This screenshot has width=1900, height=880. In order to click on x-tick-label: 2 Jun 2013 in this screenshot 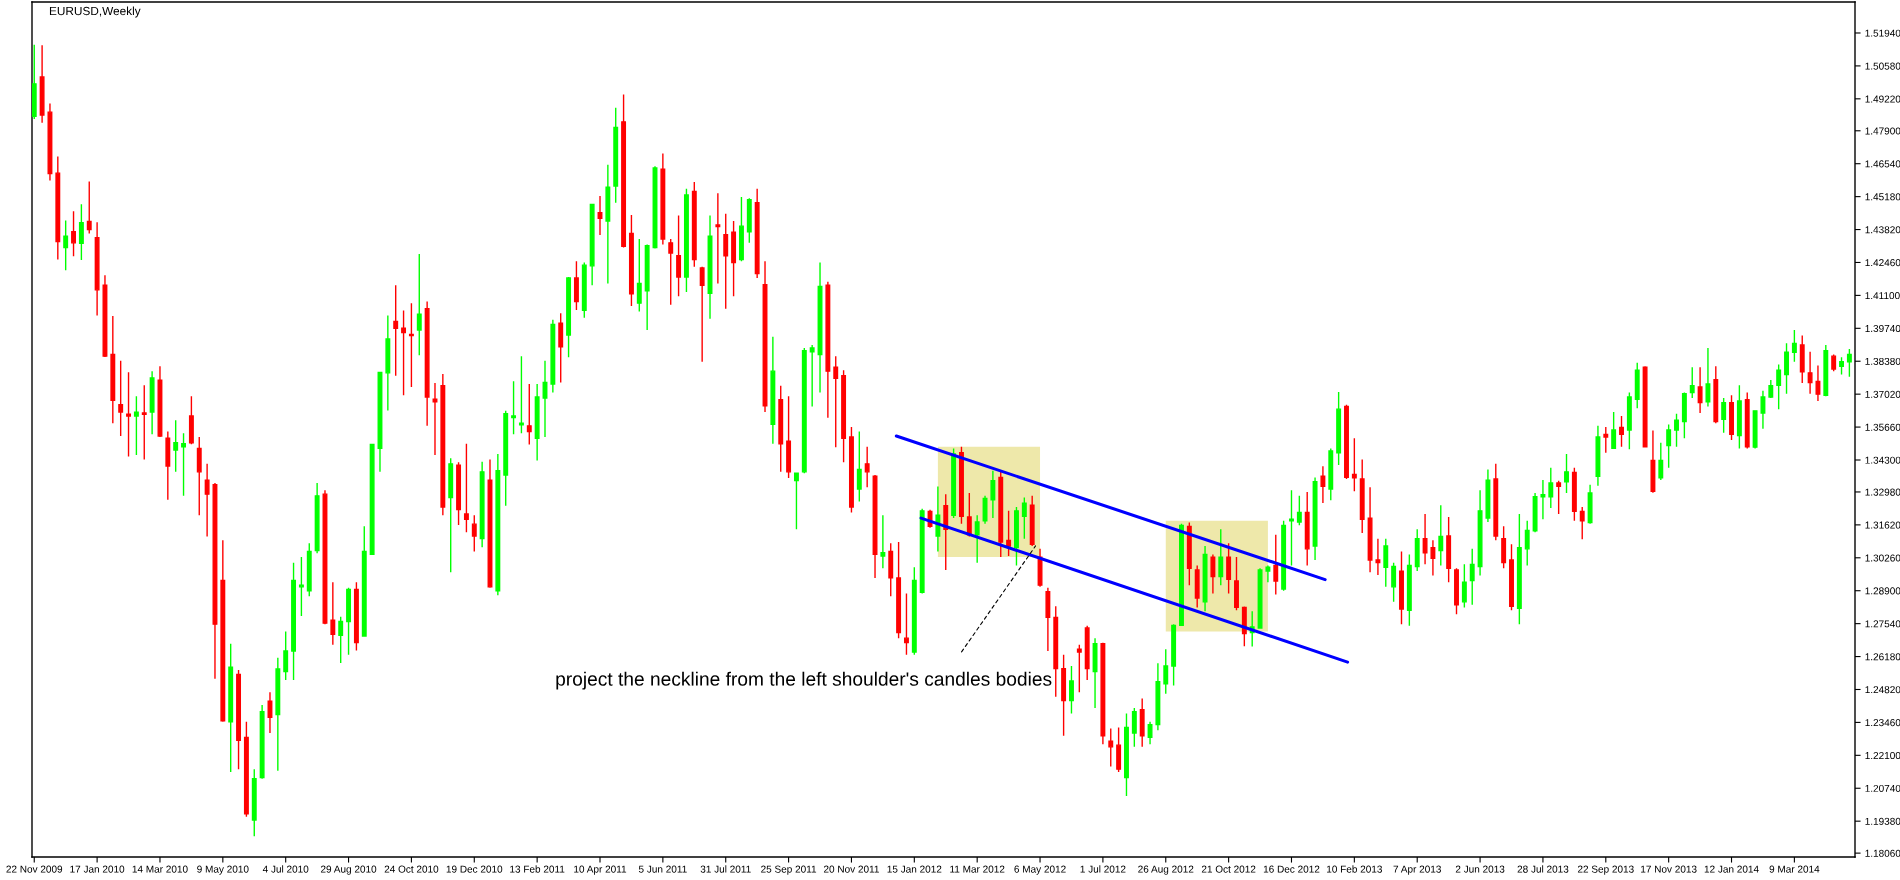, I will do `click(1480, 869)`.